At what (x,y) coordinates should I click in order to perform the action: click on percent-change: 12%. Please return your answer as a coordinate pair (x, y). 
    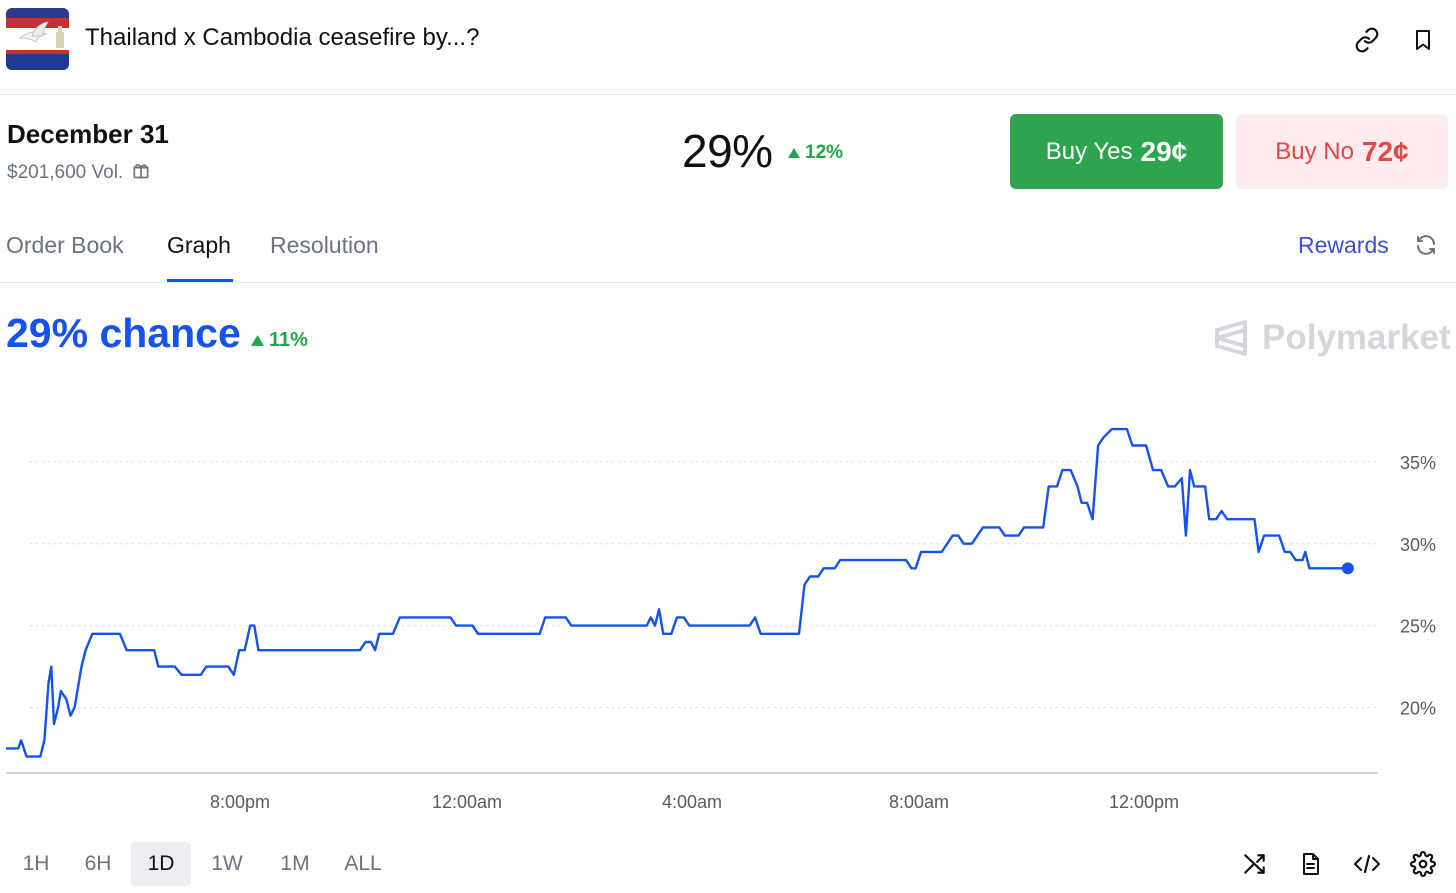
    Looking at the image, I should click on (815, 153).